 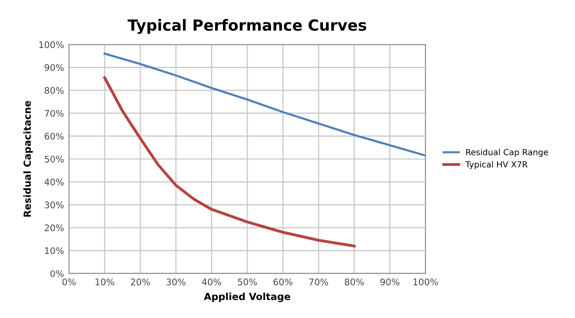 I want to click on y-tick-label: 60%, so click(x=54, y=136).